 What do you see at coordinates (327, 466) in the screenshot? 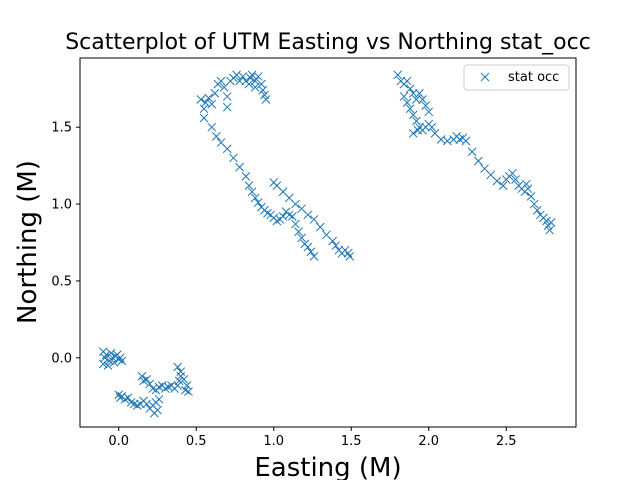
I see `x-axis-label: Easting (M)` at bounding box center [327, 466].